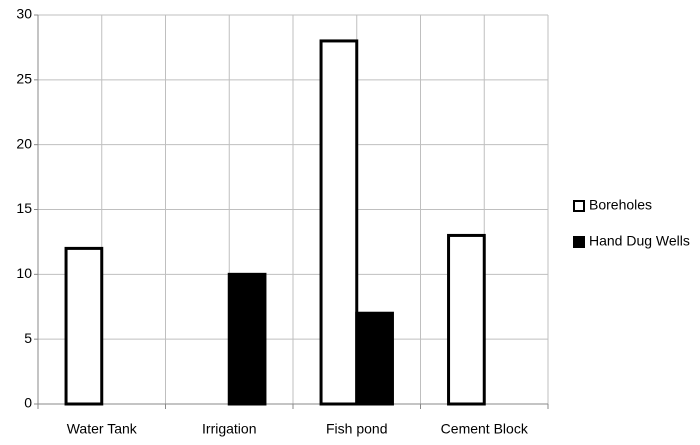 This screenshot has height=445, width=700. What do you see at coordinates (24, 273) in the screenshot?
I see `y-tick-label: 10` at bounding box center [24, 273].